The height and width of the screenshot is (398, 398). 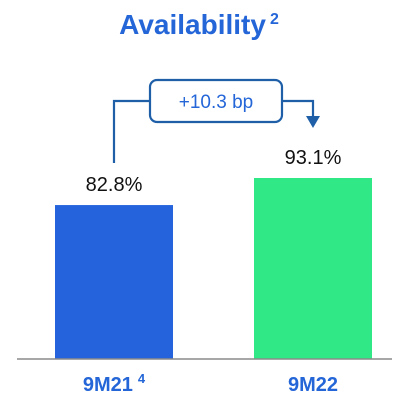 I want to click on value-label-9m21: 82.8%, so click(x=114, y=185).